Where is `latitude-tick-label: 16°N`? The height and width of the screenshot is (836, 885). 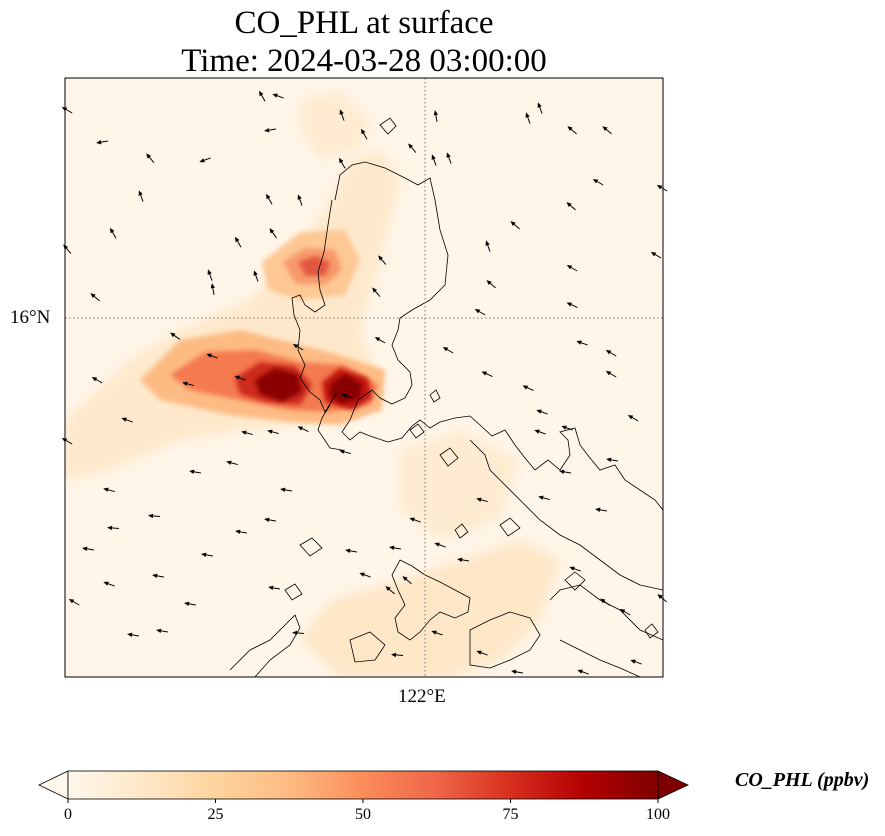
latitude-tick-label: 16°N is located at coordinates (30, 317).